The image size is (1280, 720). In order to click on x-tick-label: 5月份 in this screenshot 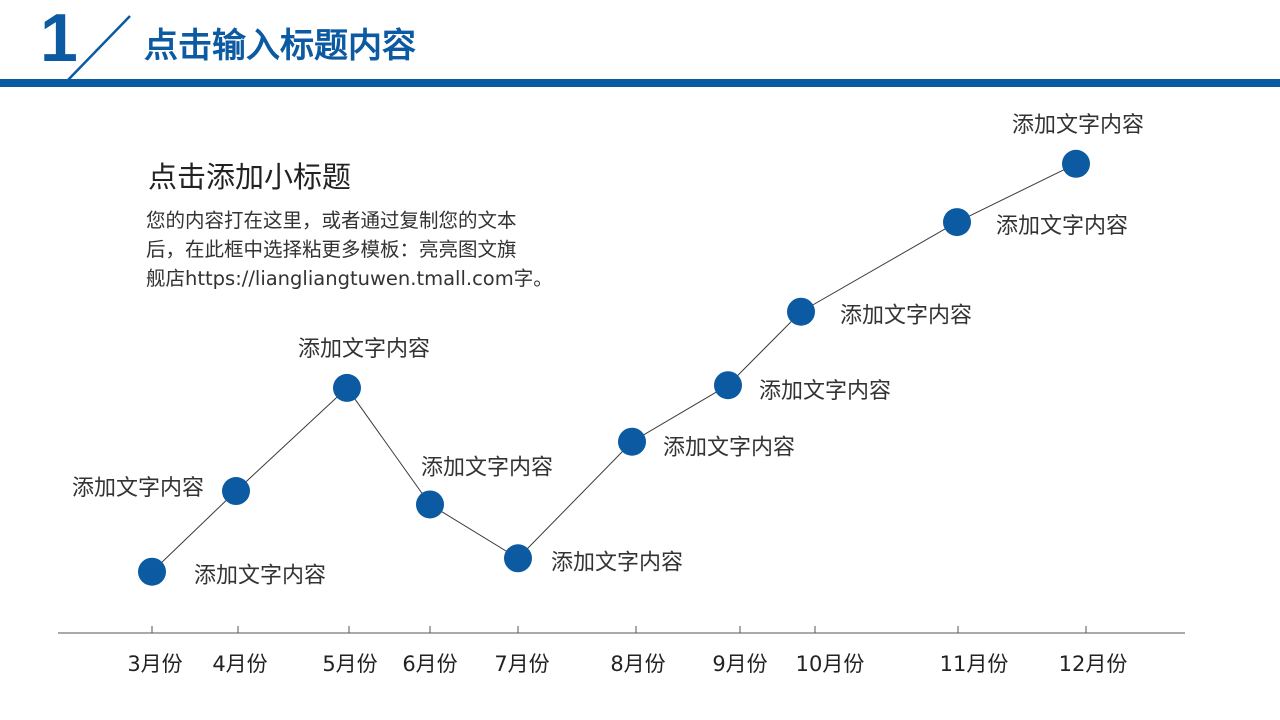, I will do `click(349, 664)`.